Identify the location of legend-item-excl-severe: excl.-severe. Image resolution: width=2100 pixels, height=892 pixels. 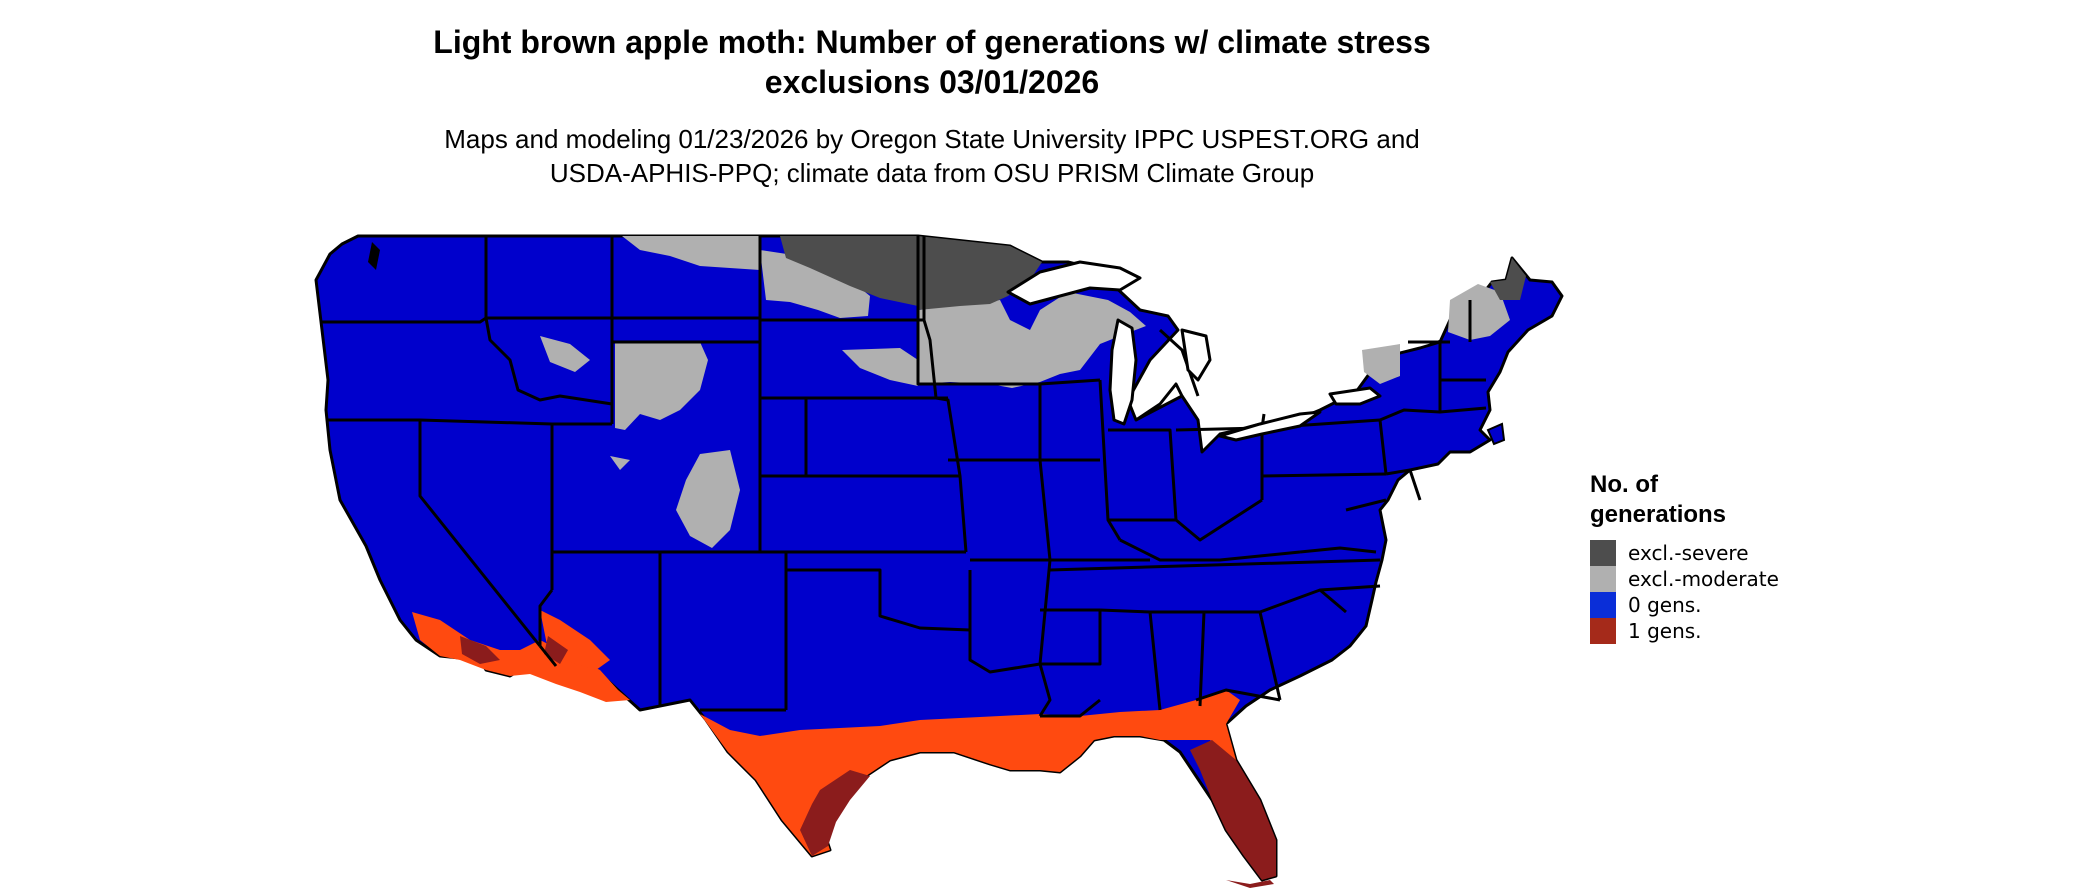
(1740, 553).